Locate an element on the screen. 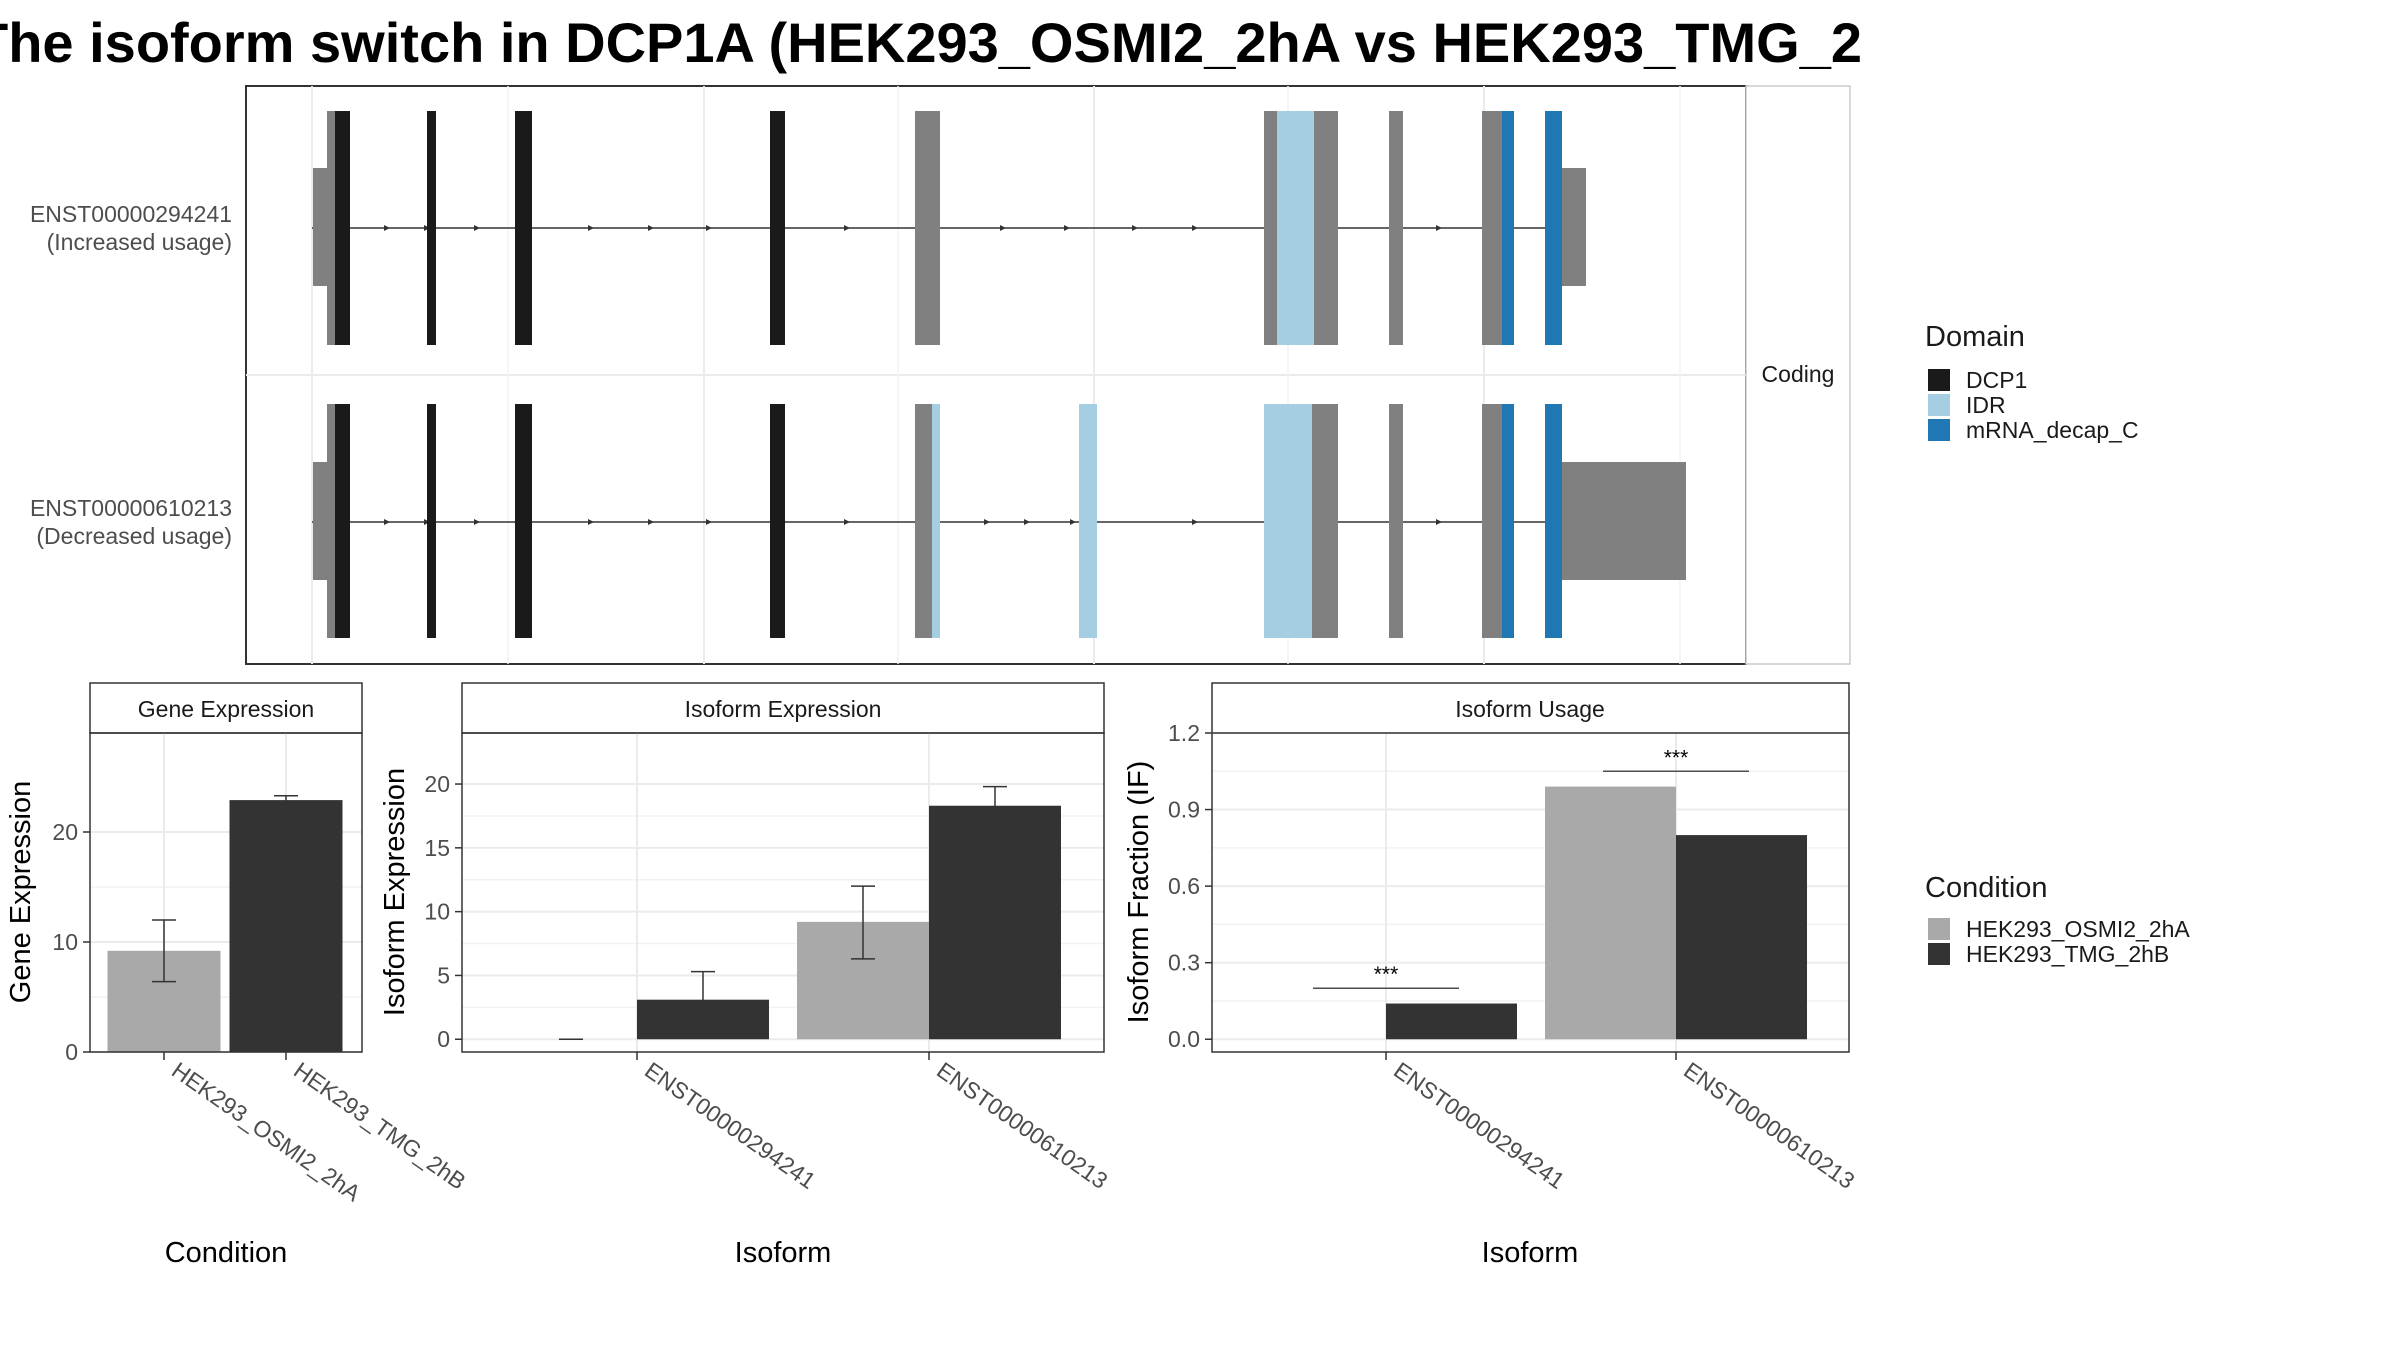 The height and width of the screenshot is (1350, 2400). panel-title: Gene Expression is located at coordinates (226, 709).